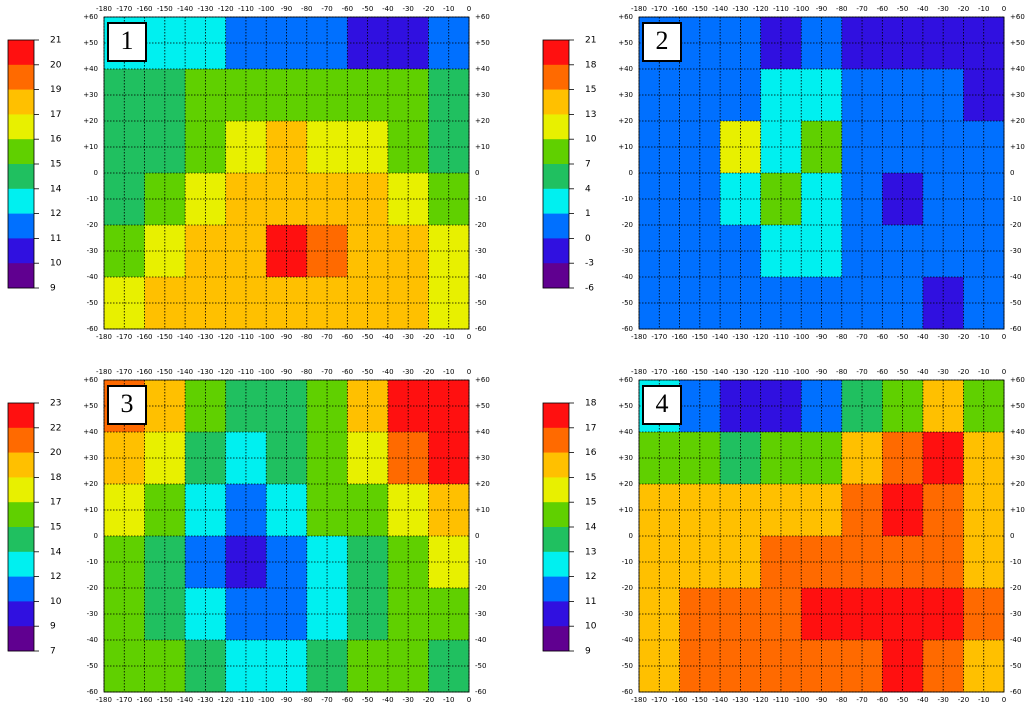 The height and width of the screenshot is (705, 1029). Describe the element at coordinates (1017, 43) in the screenshot. I see `y-tick-label: +50` at that location.